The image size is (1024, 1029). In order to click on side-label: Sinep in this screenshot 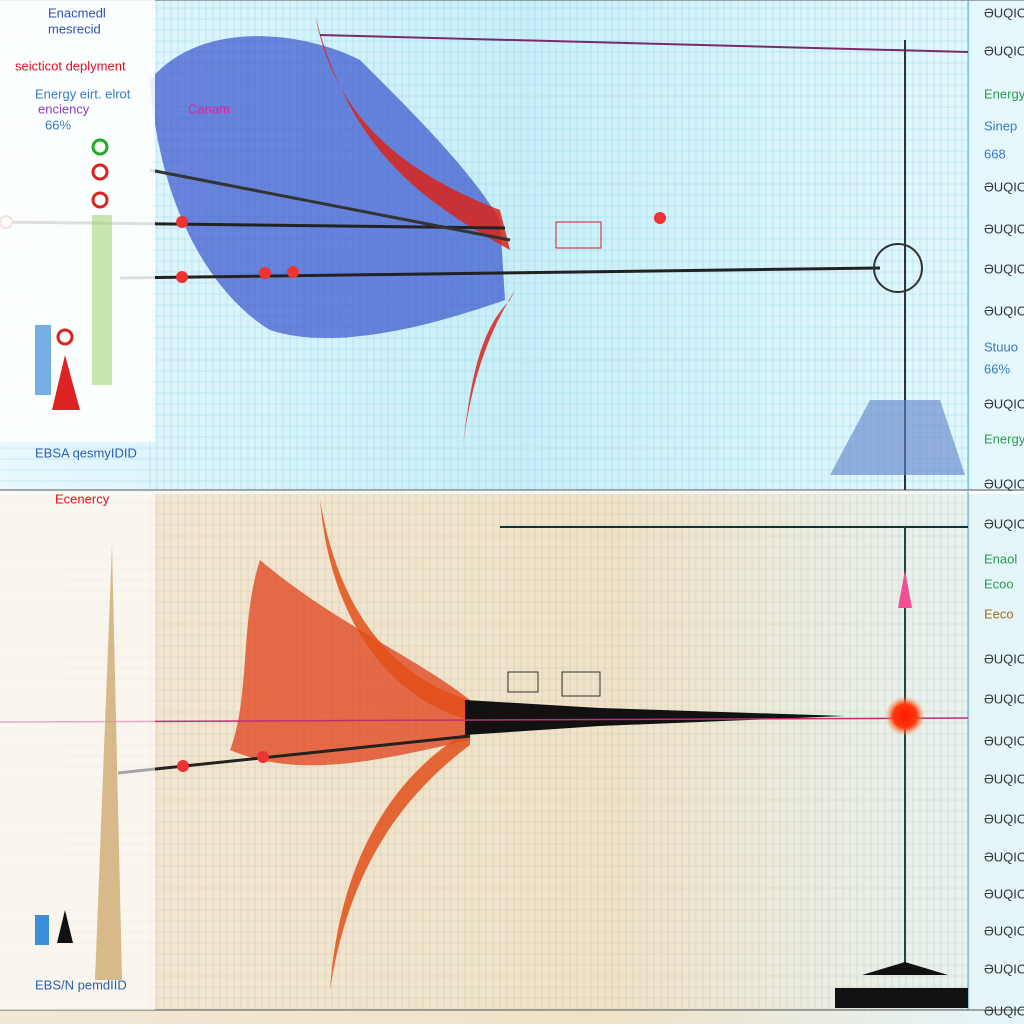, I will do `click(1000, 125)`.